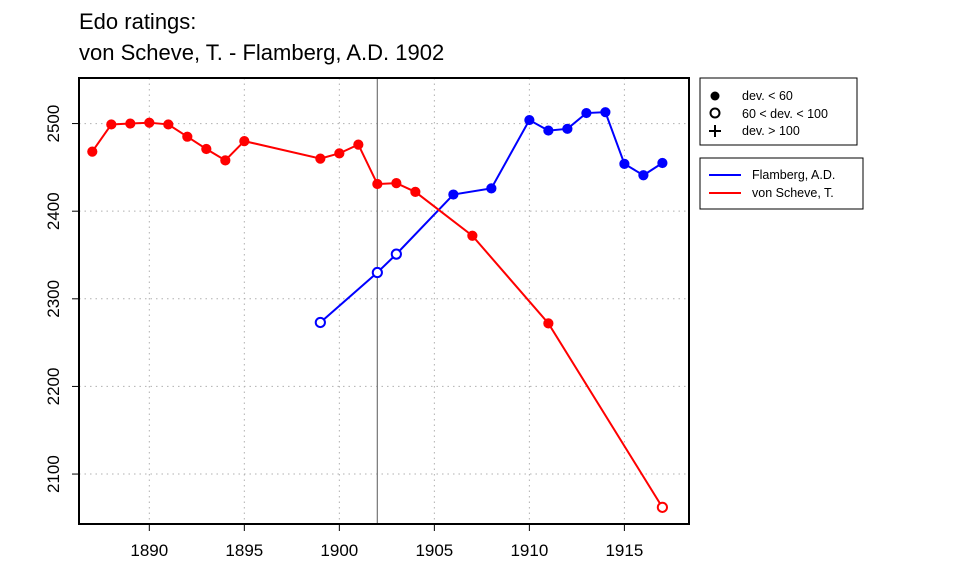 The width and height of the screenshot is (960, 576). I want to click on legend-plus-icon, so click(715, 131).